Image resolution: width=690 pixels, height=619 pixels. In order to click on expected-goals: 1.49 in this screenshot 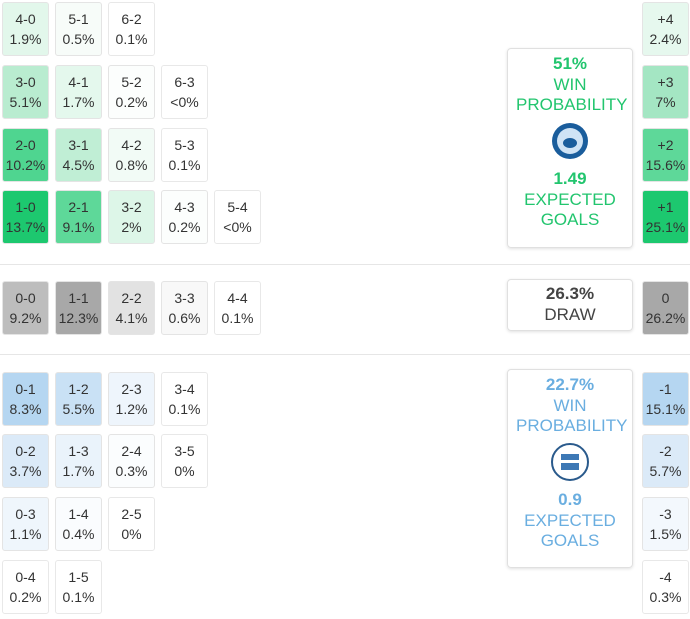, I will do `click(570, 178)`.